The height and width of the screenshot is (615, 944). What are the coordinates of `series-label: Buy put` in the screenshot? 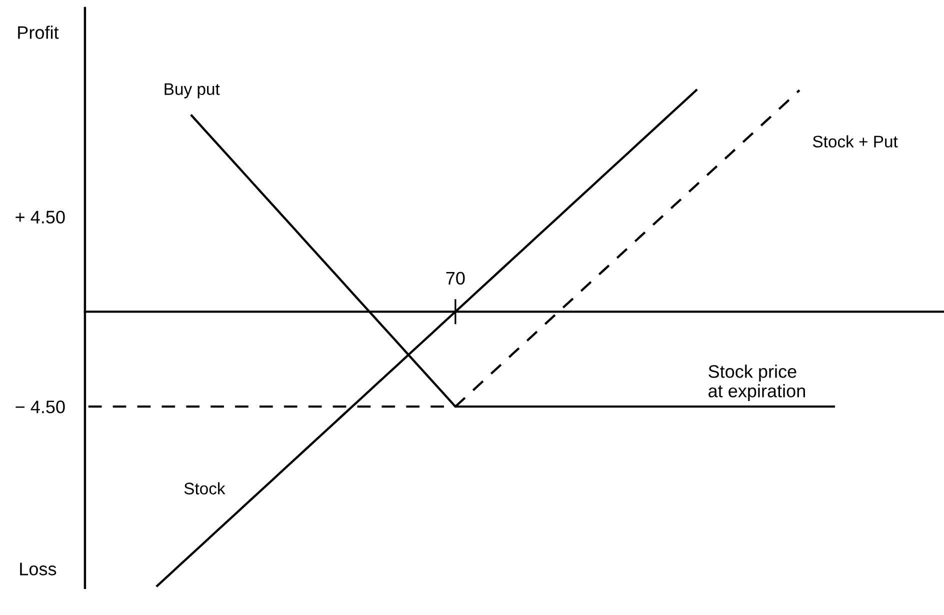 It's located at (192, 90).